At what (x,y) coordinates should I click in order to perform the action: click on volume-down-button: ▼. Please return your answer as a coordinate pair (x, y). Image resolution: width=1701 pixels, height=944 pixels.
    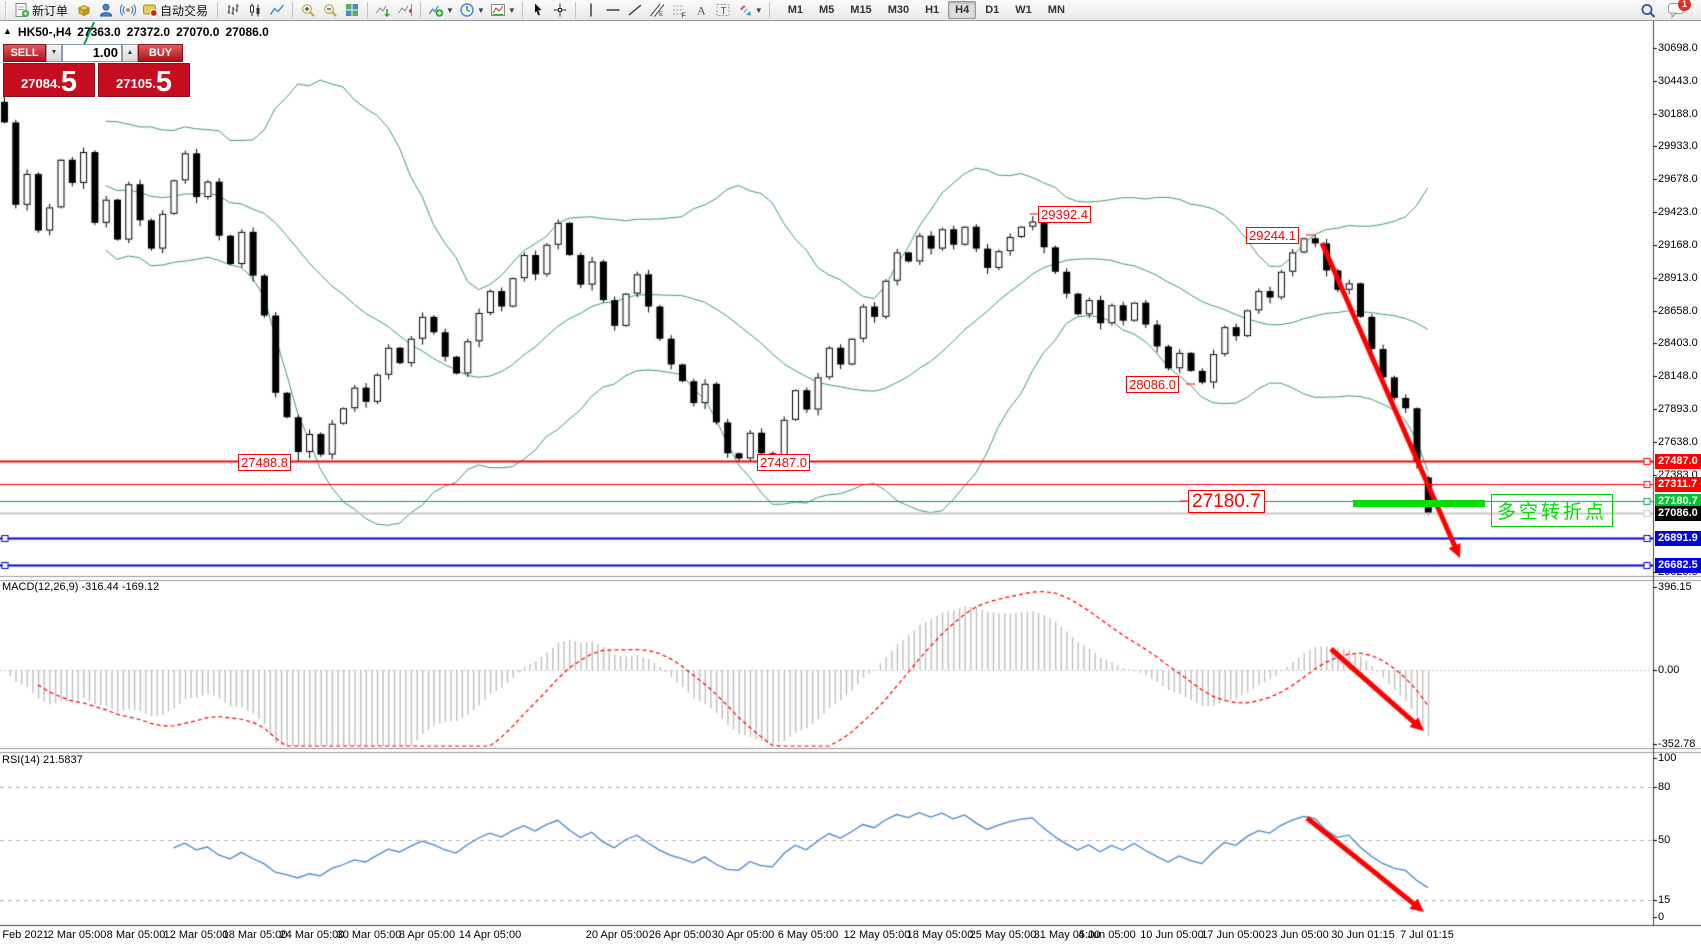
    Looking at the image, I should click on (54, 53).